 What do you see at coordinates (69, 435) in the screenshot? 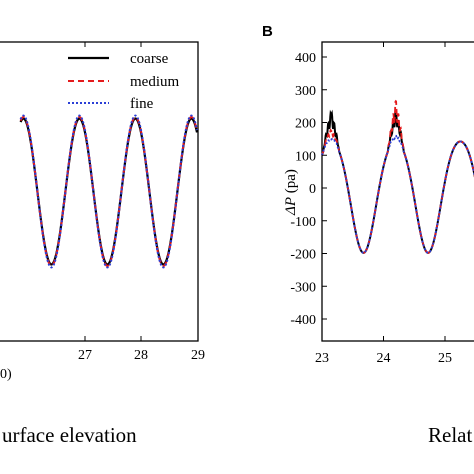
I see `panel-a-caption: urface elevation` at bounding box center [69, 435].